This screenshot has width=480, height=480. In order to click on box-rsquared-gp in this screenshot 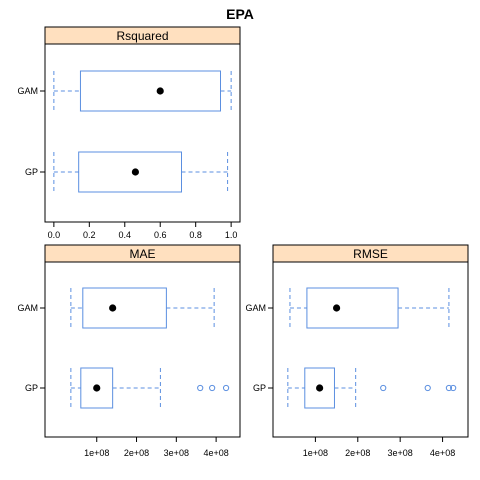, I will do `click(141, 172)`.